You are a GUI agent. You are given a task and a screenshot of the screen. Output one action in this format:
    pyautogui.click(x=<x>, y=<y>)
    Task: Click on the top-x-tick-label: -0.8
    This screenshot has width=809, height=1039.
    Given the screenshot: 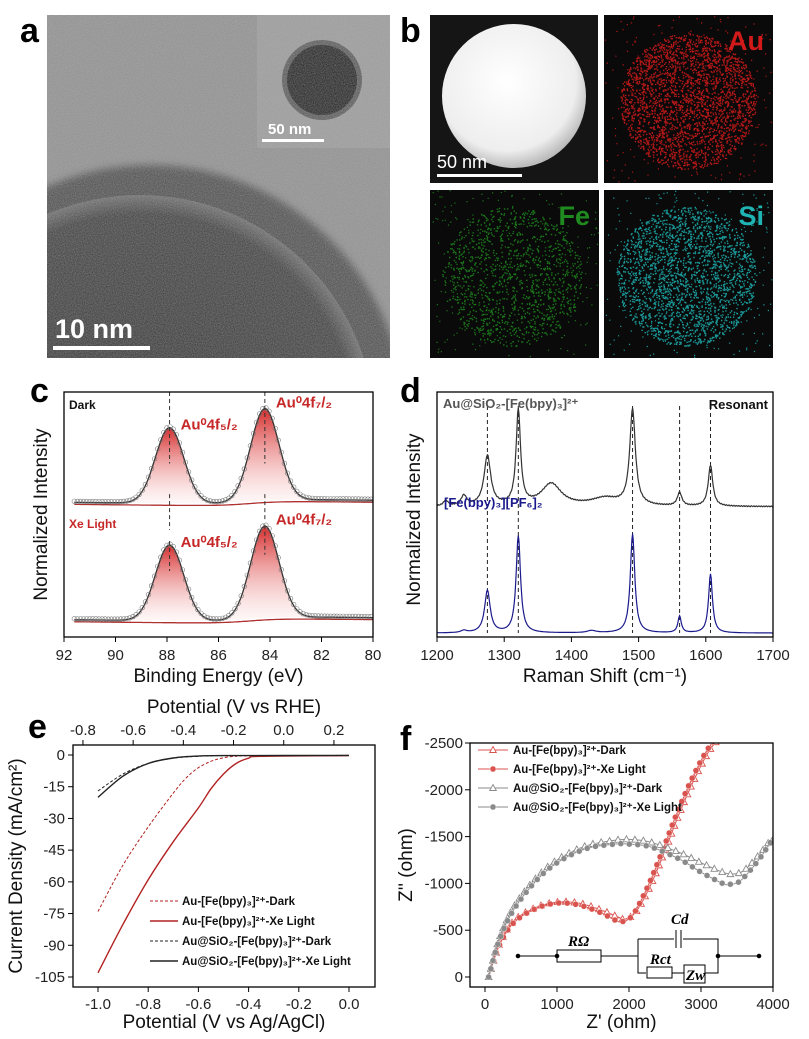 What is the action you would take?
    pyautogui.click(x=83, y=730)
    